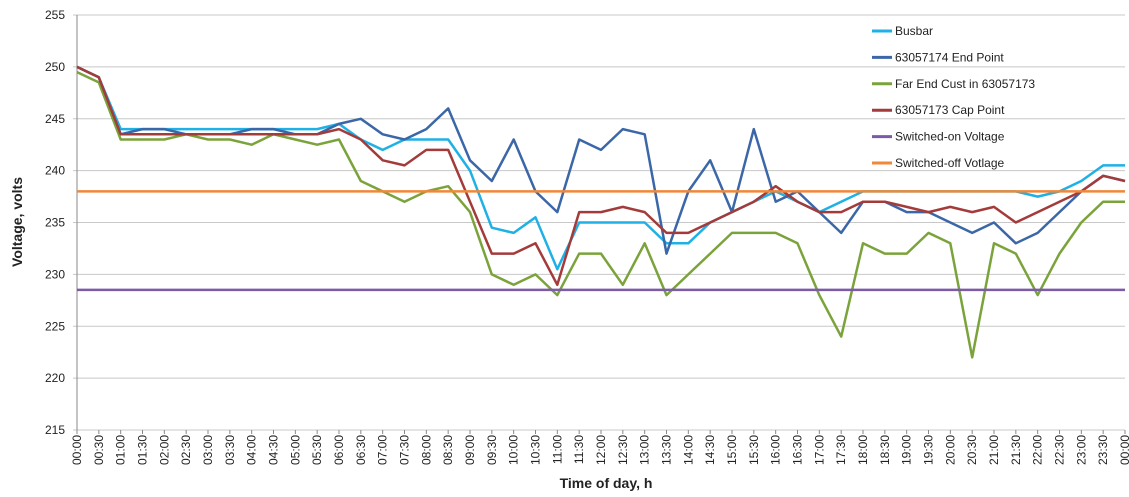 Image resolution: width=1129 pixels, height=497 pixels. I want to click on x-tick-label: 05:00, so click(295, 450).